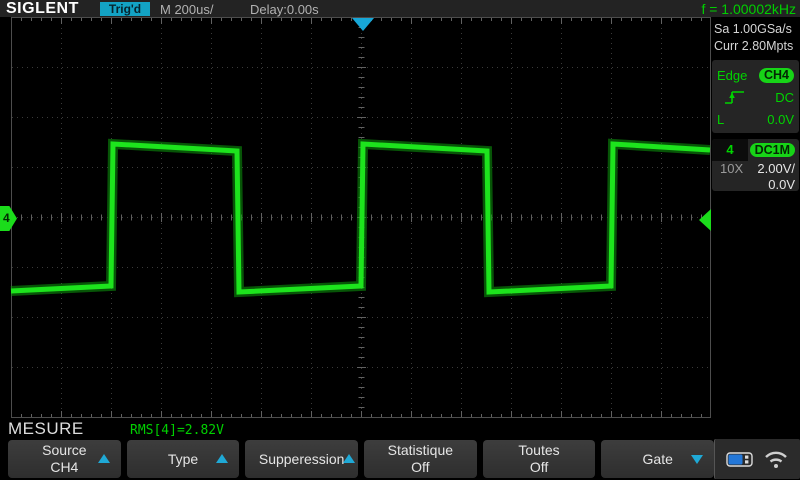  Describe the element at coordinates (302, 459) in the screenshot. I see `menu-button-suppression: Supperession` at that location.